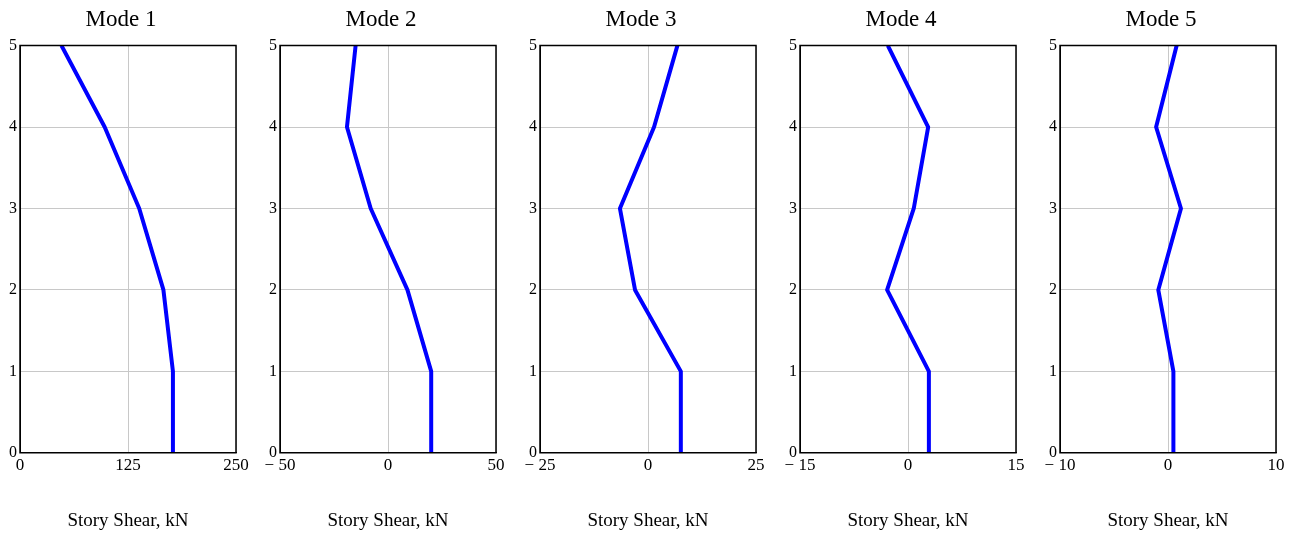  I want to click on x-tick-label: 250, so click(236, 465).